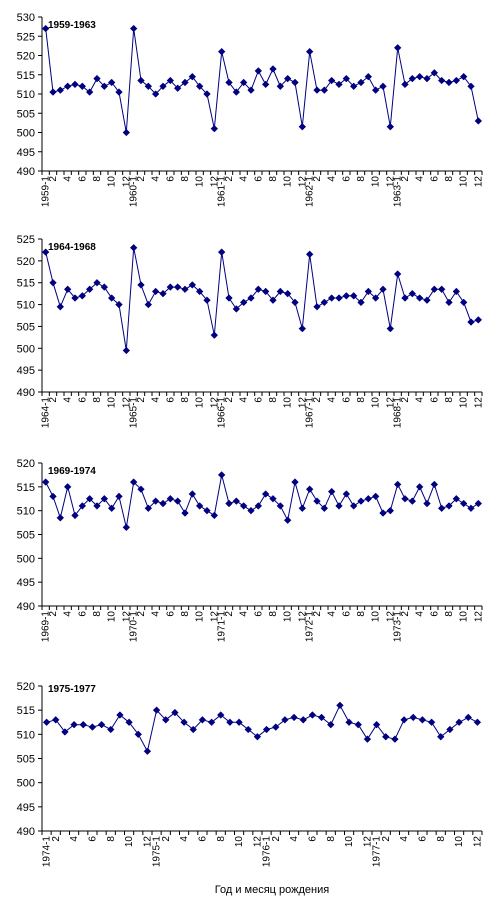  What do you see at coordinates (267, 852) in the screenshot?
I see `x-tick-label-year: 1976-1` at bounding box center [267, 852].